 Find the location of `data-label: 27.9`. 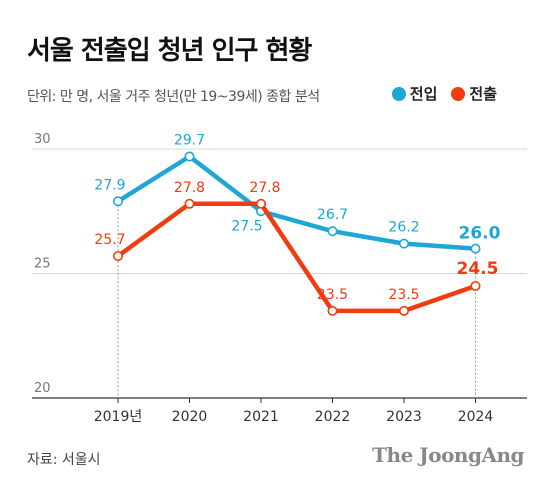

data-label: 27.9 is located at coordinates (109, 185).